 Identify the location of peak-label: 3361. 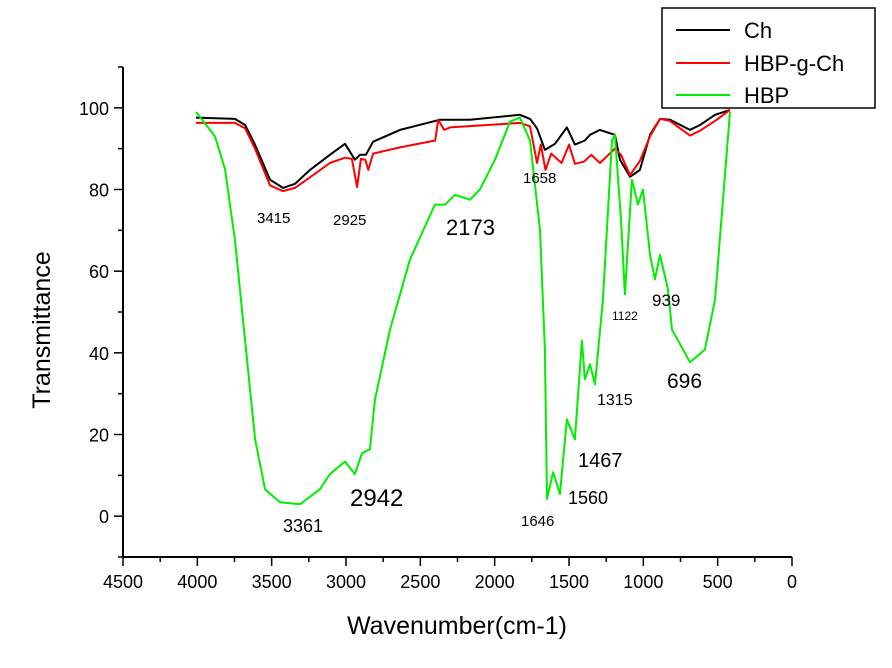
(303, 526).